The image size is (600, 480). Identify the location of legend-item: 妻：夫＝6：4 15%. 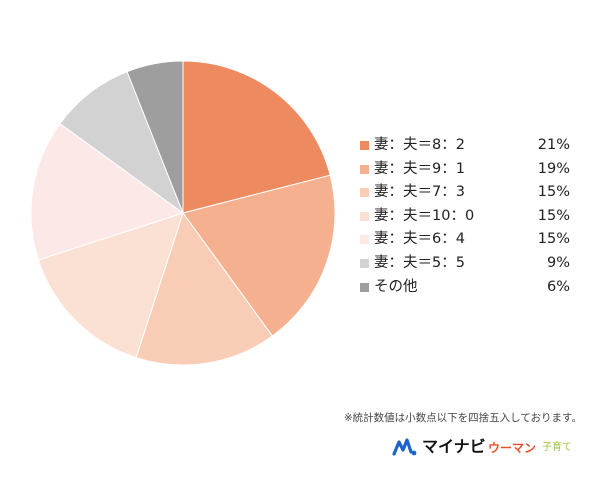
(470, 240).